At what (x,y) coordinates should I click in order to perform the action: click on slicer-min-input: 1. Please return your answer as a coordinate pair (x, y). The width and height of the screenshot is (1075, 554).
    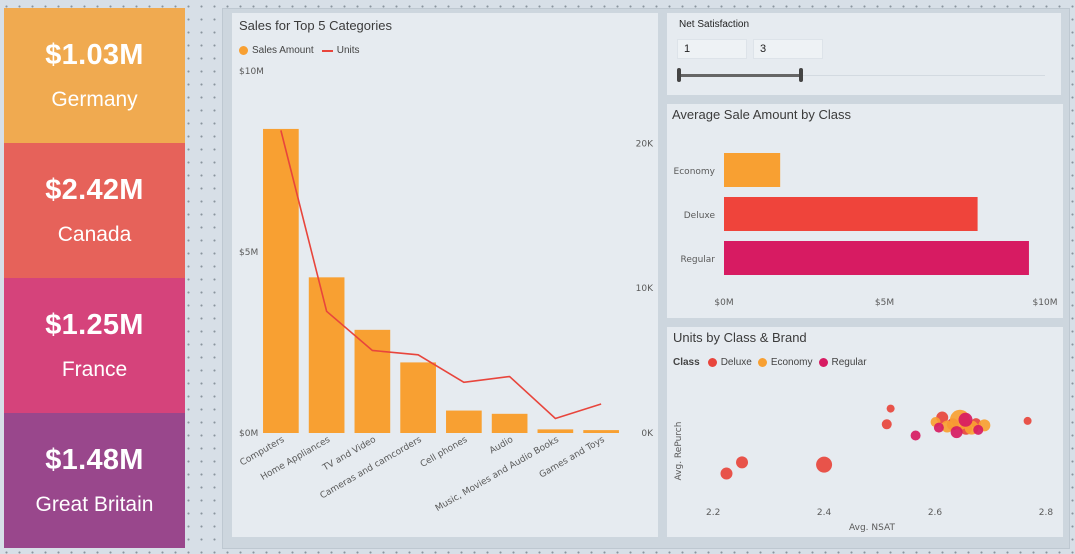
    Looking at the image, I should click on (712, 49).